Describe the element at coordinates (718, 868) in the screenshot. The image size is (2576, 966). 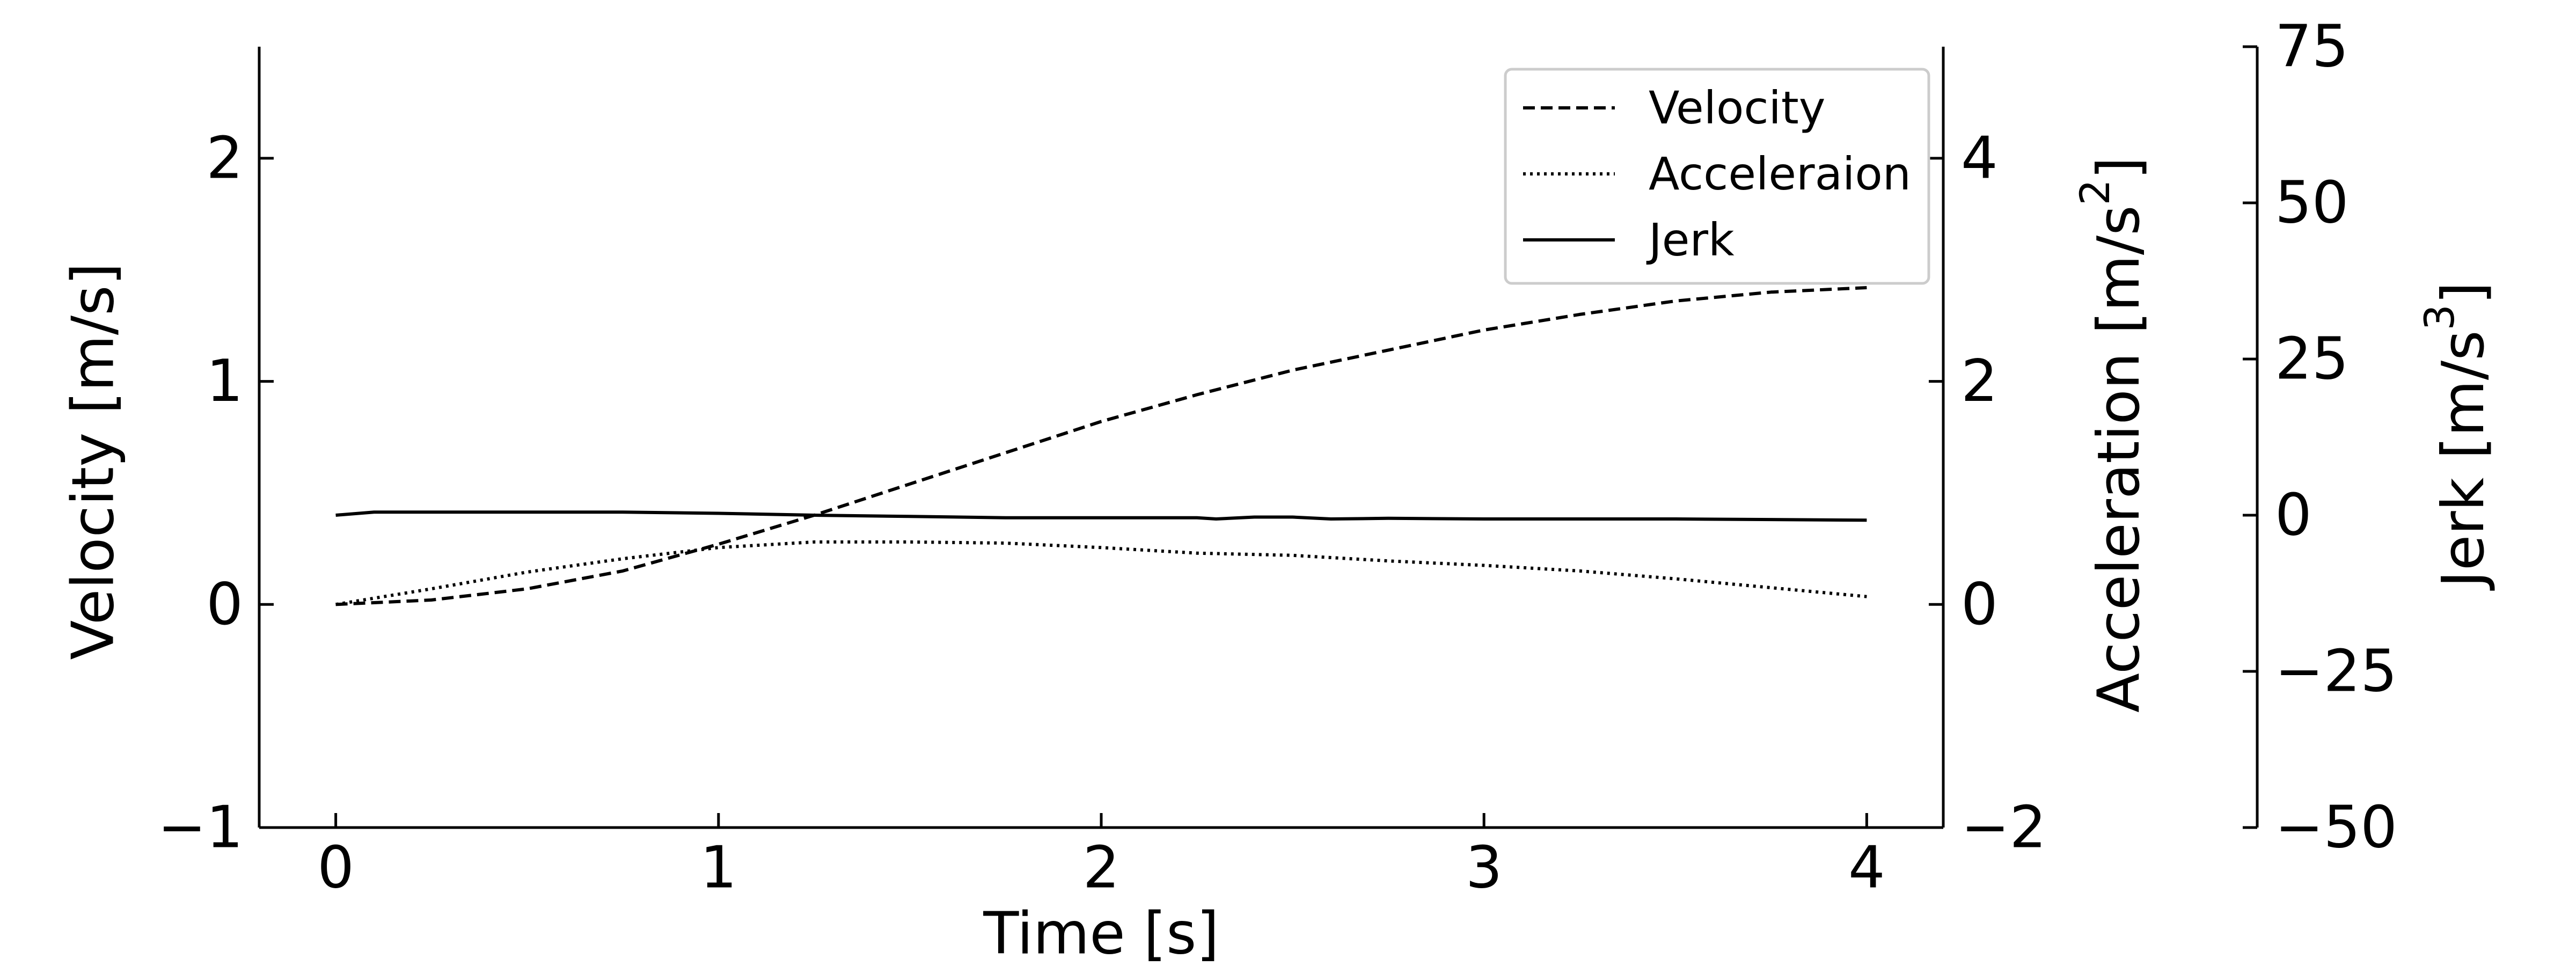
I see `x-tick-label: 1` at that location.